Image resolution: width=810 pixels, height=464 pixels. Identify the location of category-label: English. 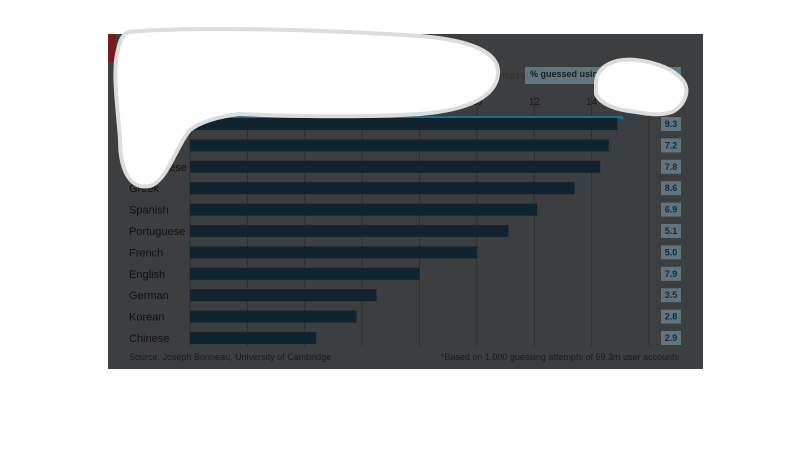
(147, 275).